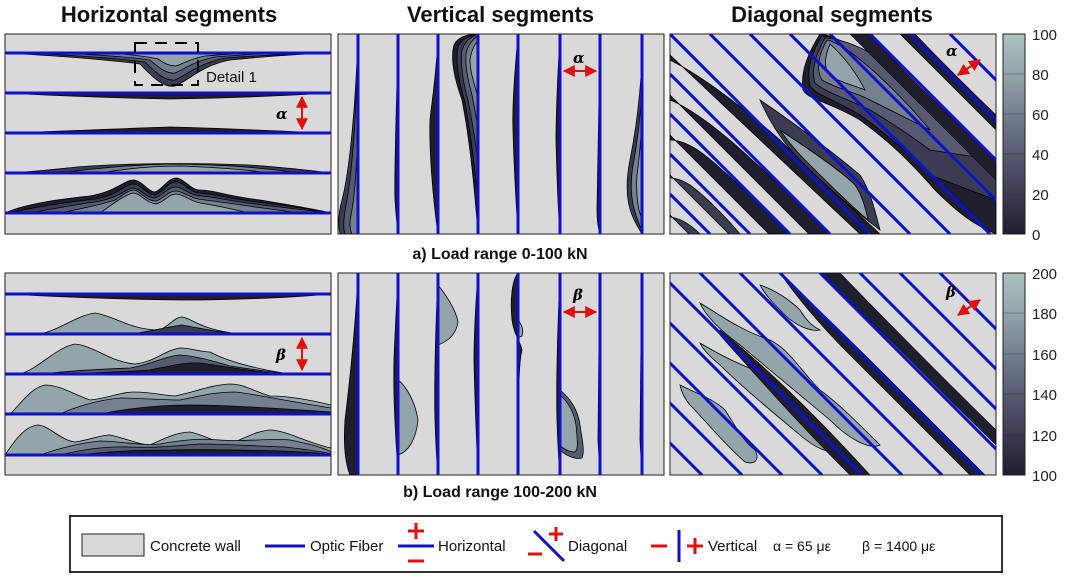  I want to click on colorbar-top-tick: 0, so click(1036, 235).